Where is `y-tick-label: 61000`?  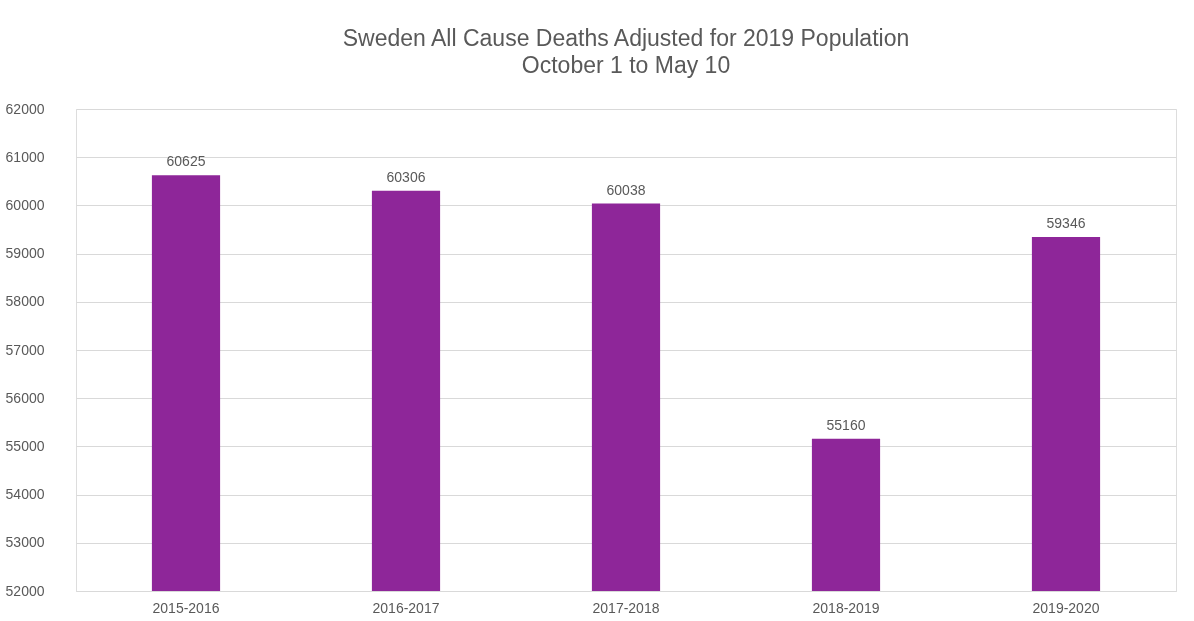 y-tick-label: 61000 is located at coordinates (25, 156).